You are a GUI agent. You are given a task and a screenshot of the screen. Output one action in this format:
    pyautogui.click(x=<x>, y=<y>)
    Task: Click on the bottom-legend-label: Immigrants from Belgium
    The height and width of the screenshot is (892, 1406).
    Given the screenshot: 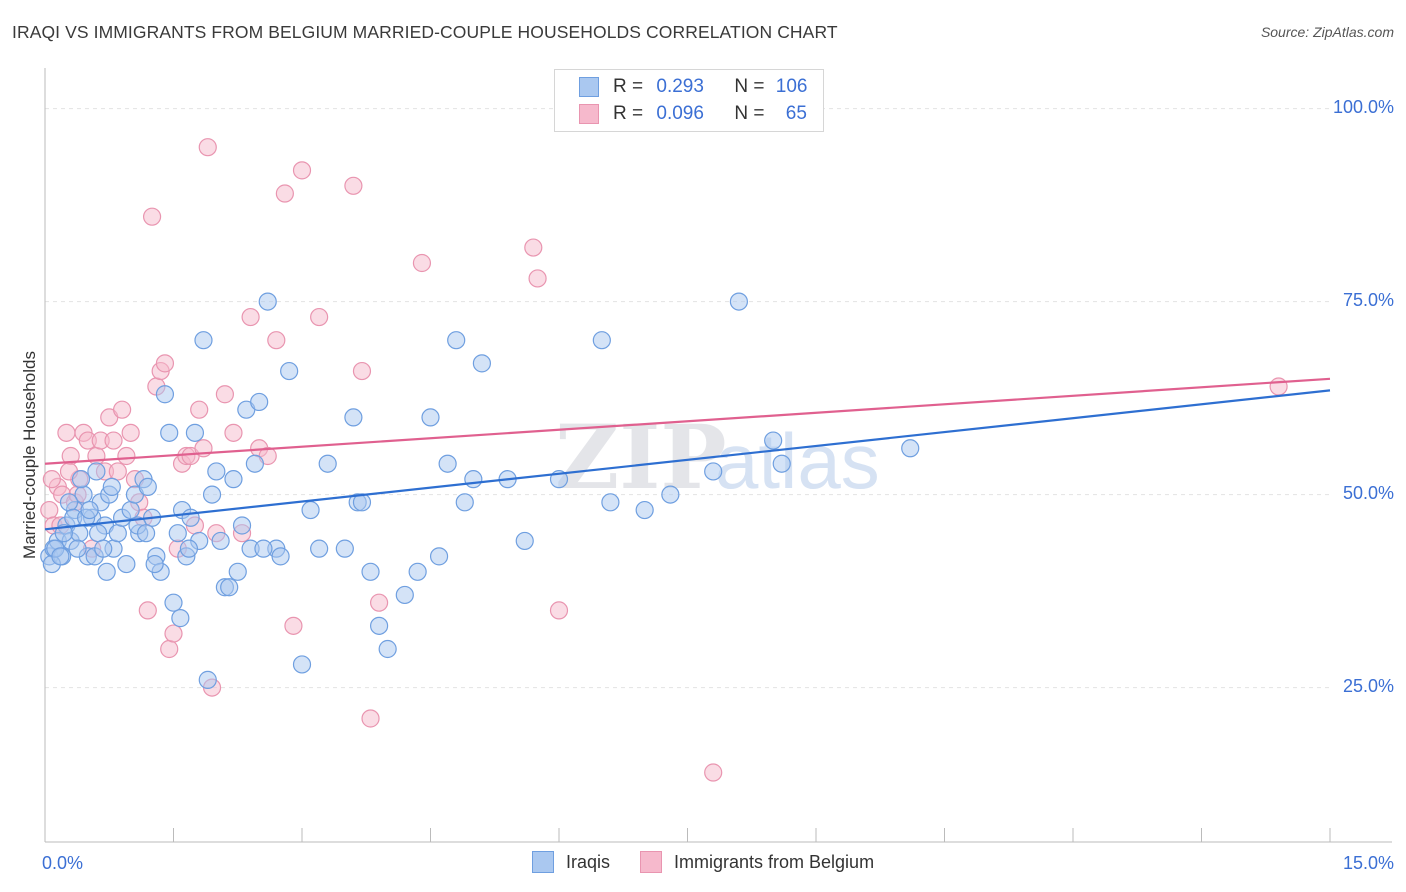 What is the action you would take?
    pyautogui.click(x=774, y=861)
    